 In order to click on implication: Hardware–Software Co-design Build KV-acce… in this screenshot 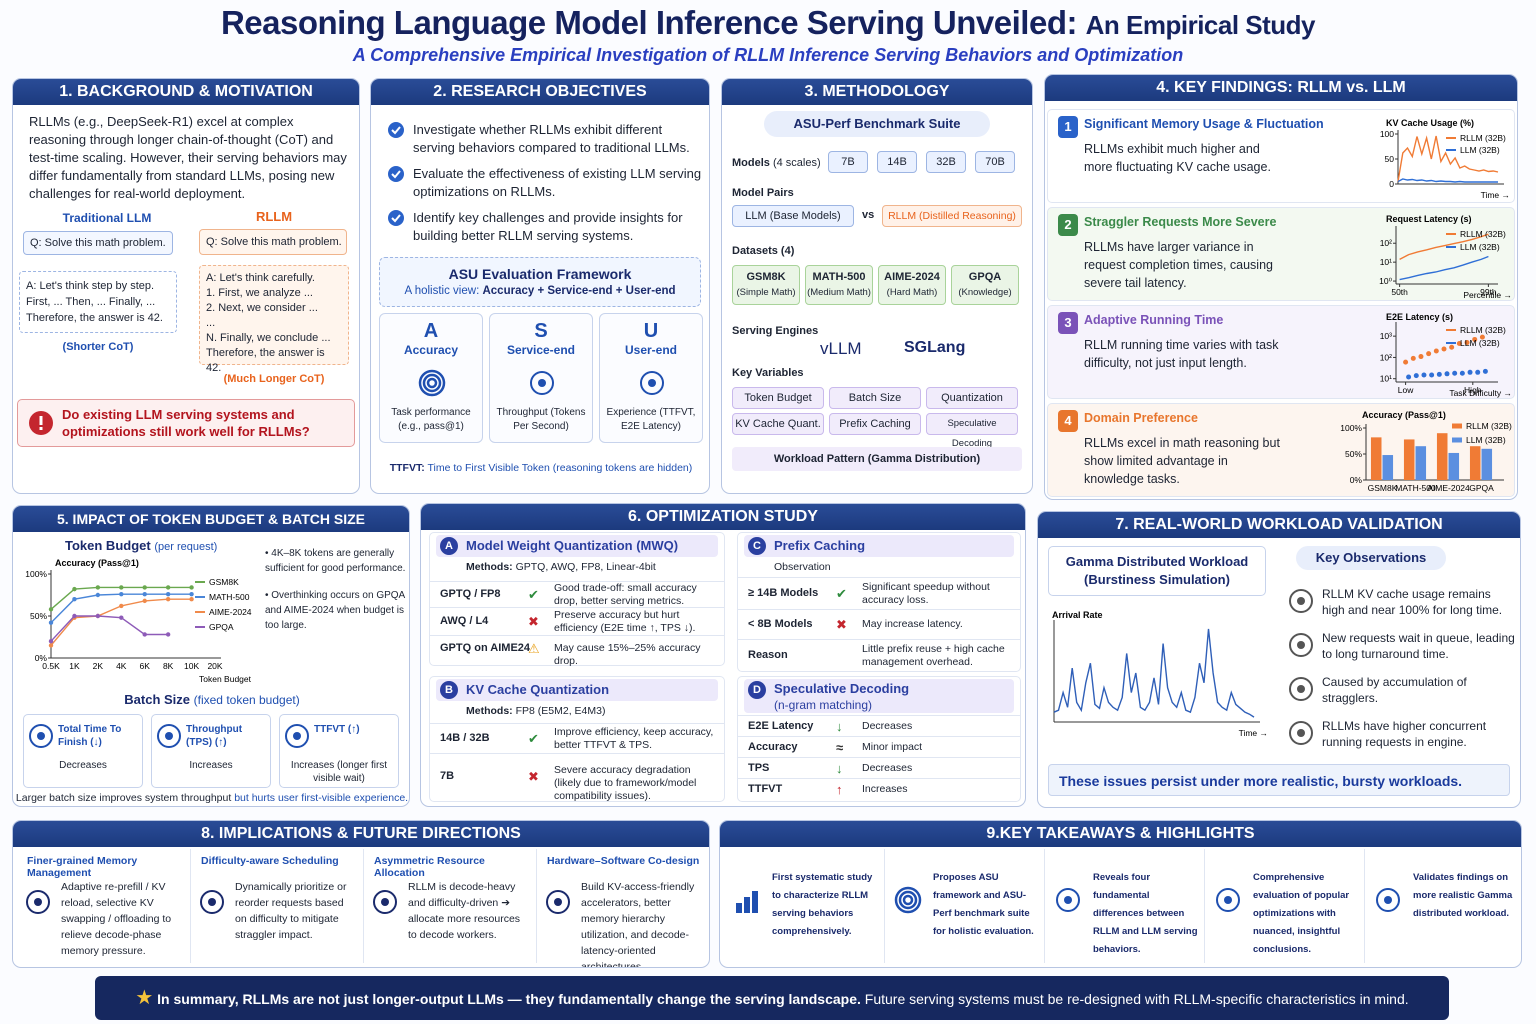, I will do `click(621, 908)`.